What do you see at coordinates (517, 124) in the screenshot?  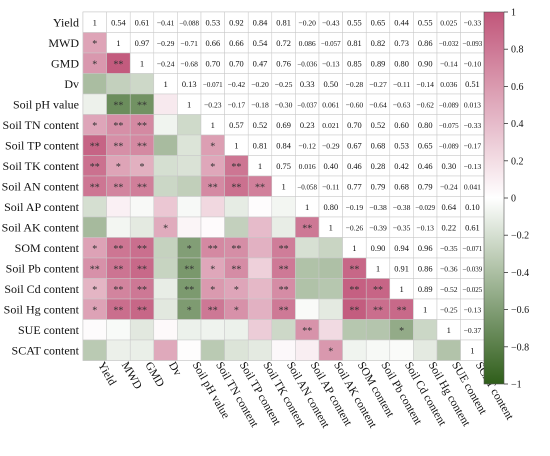 I see `colorbar-tick-label: 0.4` at bounding box center [517, 124].